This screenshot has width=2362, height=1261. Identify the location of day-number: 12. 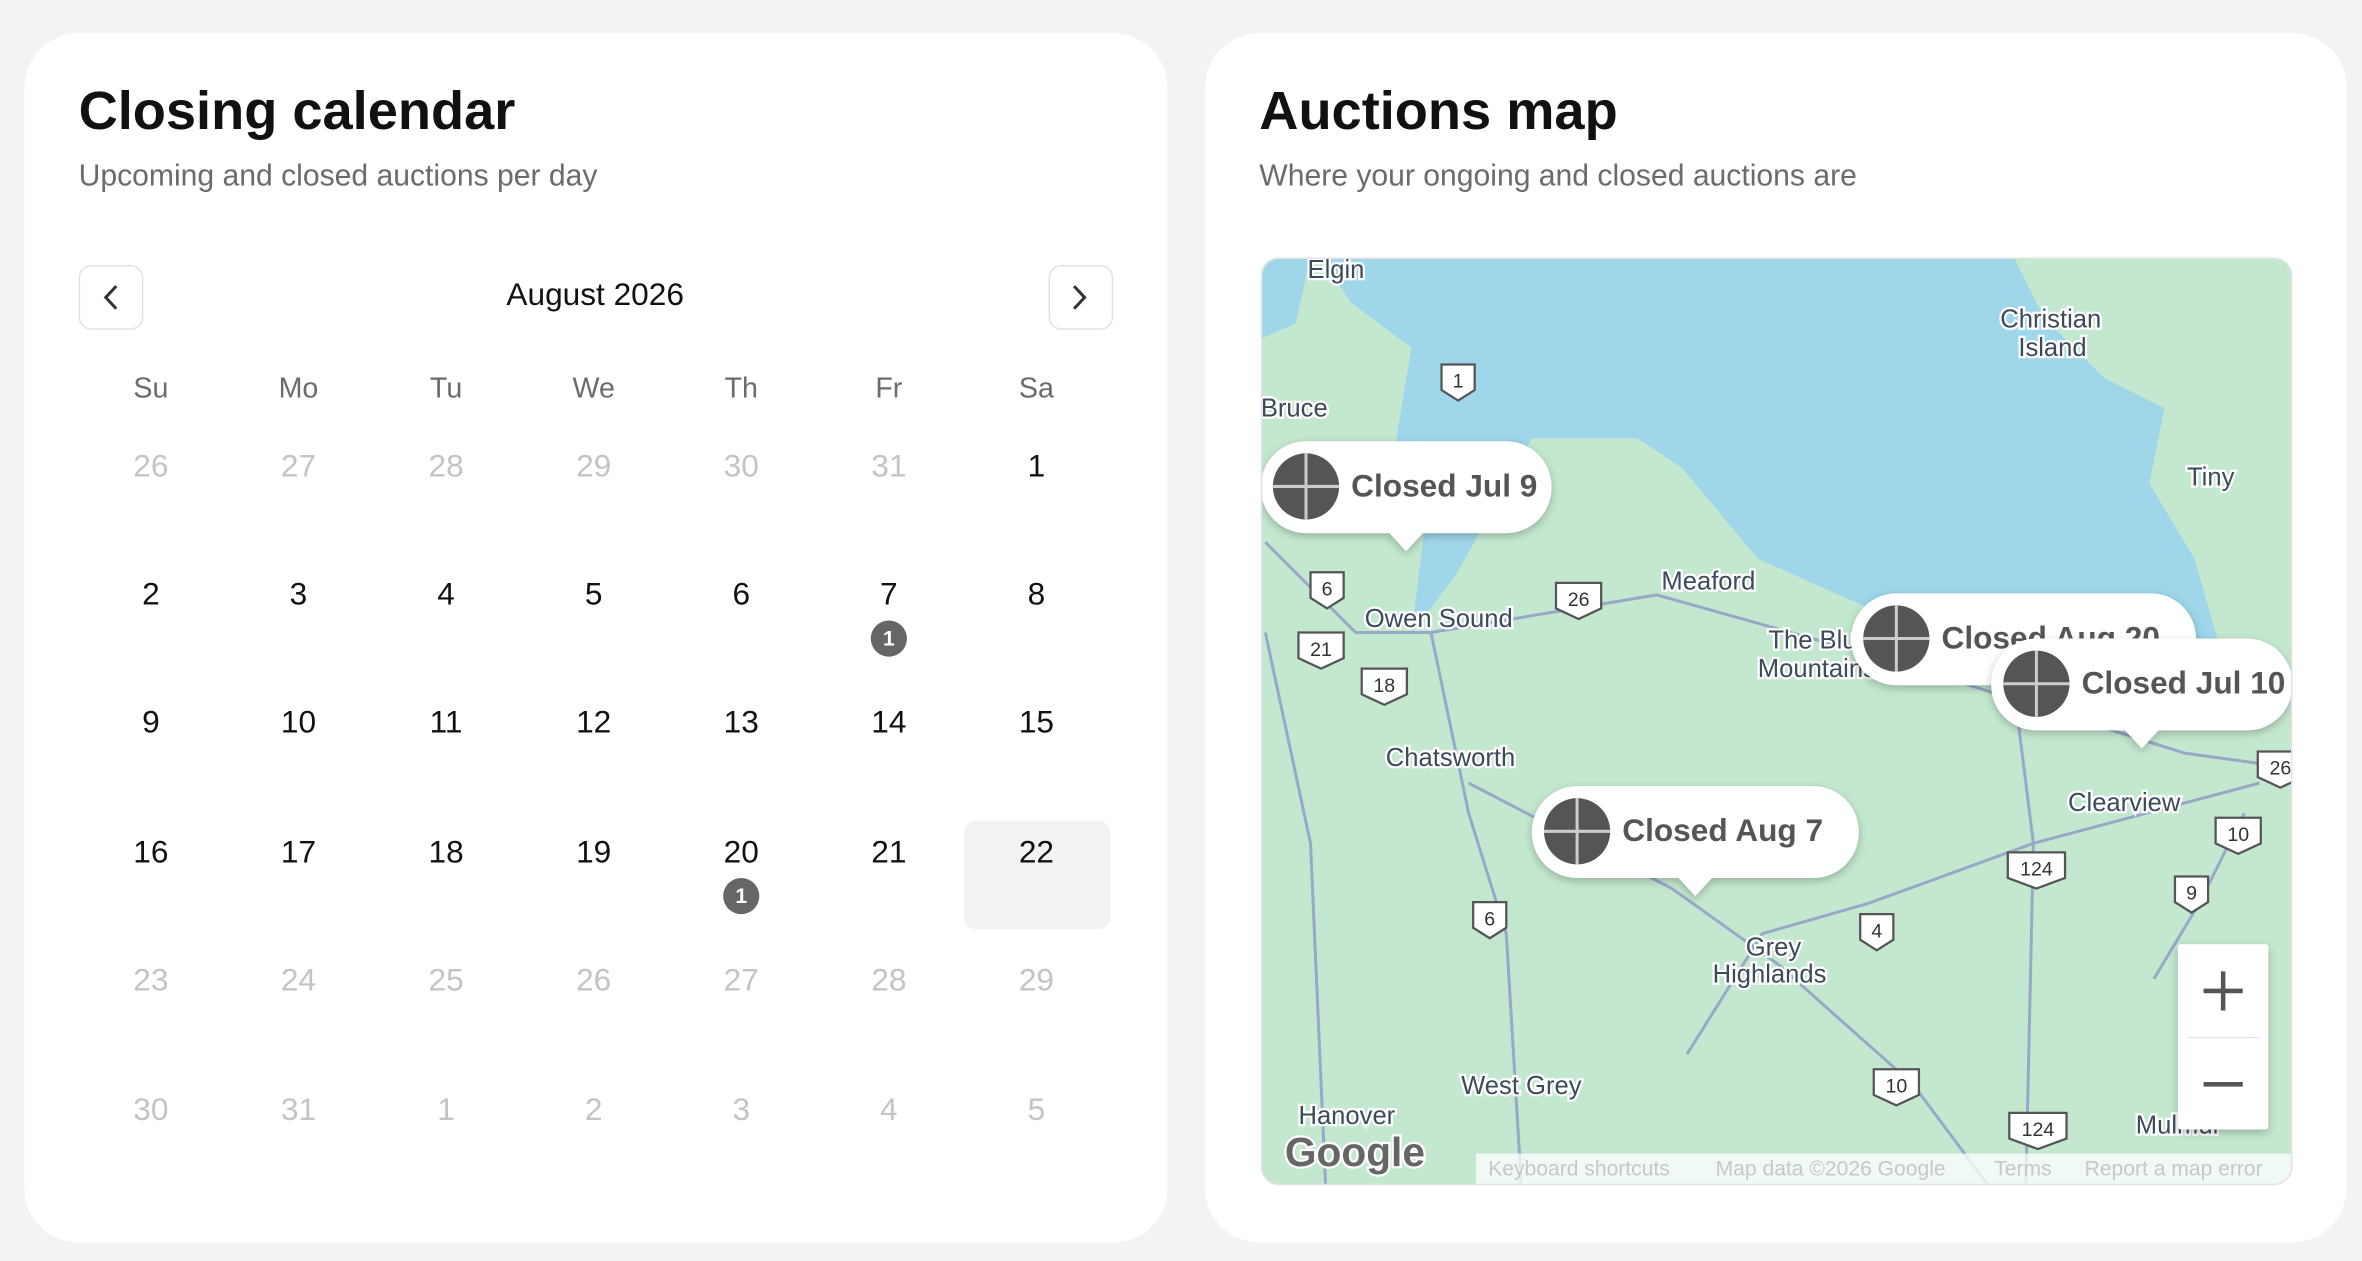
(593, 722).